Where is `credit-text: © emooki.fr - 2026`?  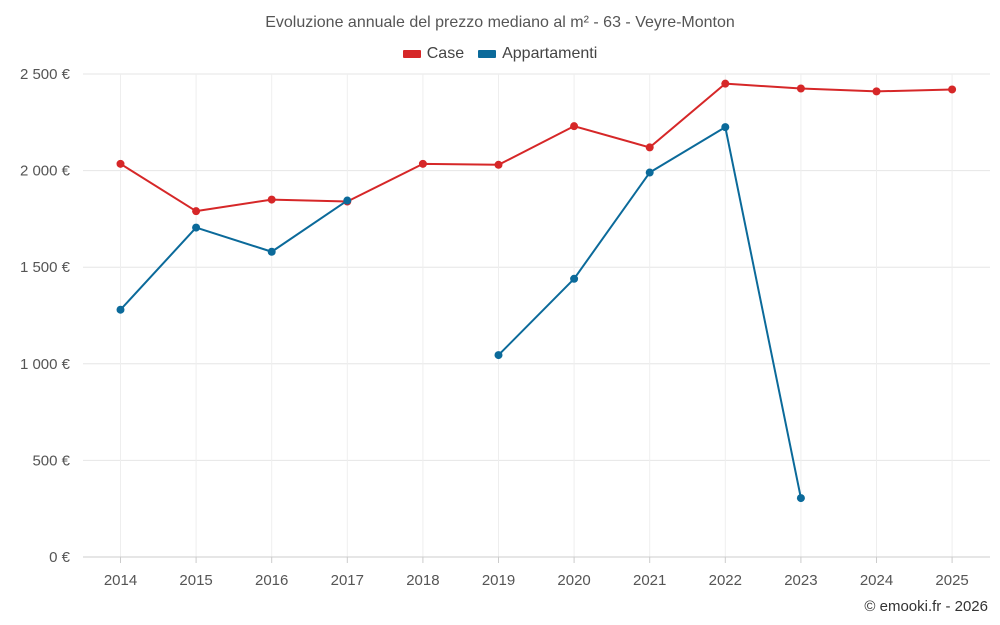
credit-text: © emooki.fr - 2026 is located at coordinates (926, 606).